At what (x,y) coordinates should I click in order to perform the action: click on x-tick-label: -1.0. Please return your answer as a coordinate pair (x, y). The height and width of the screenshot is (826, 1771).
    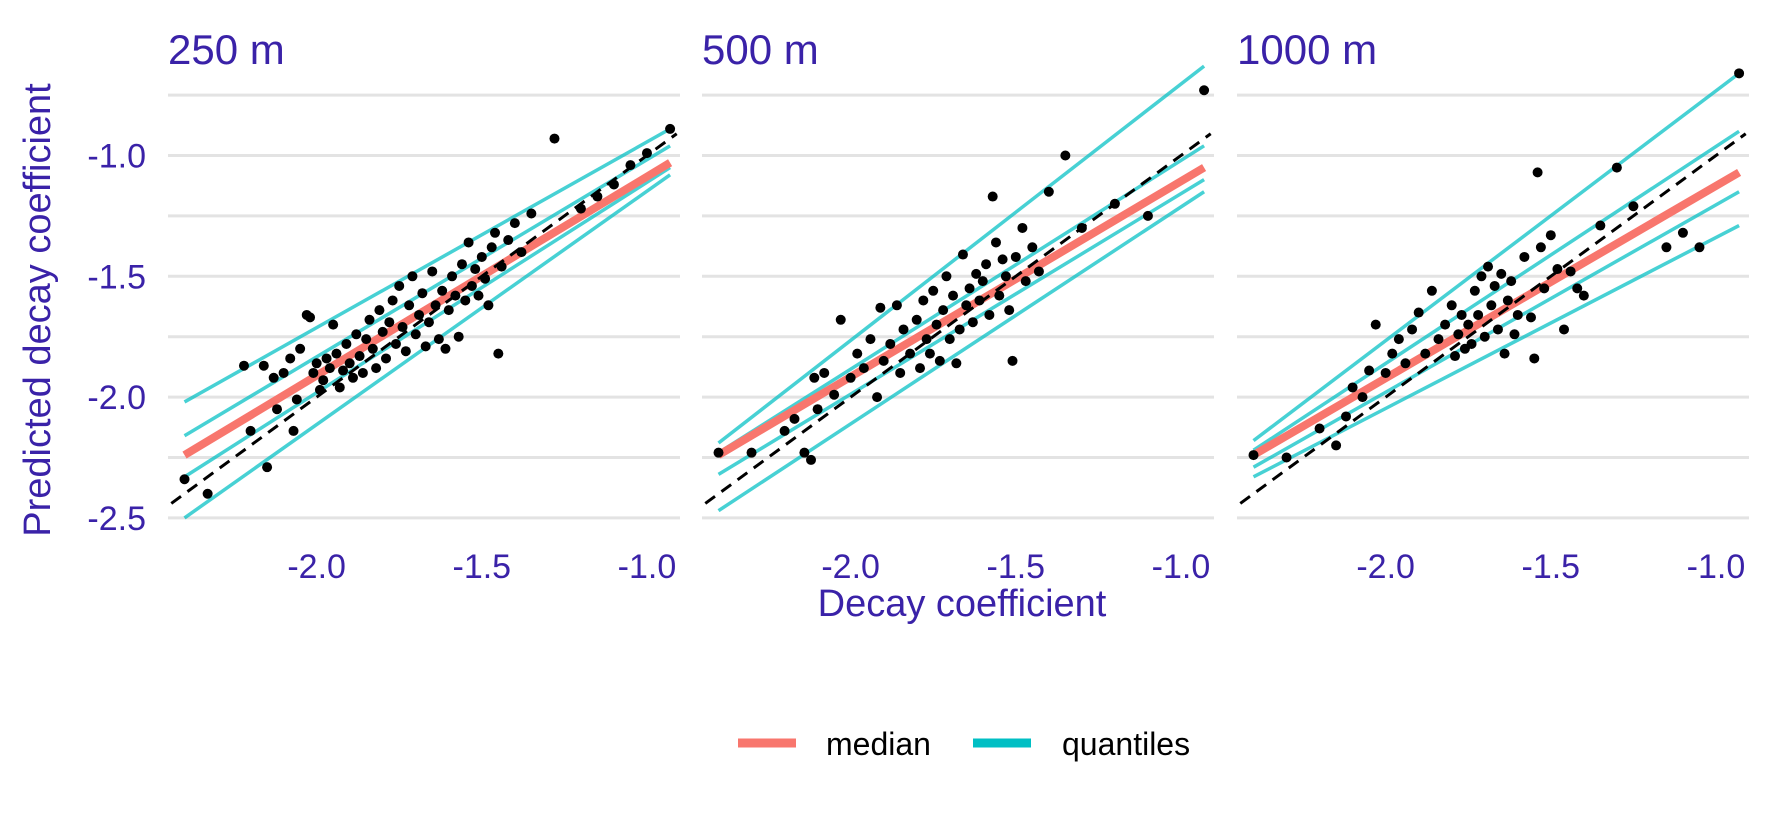
    Looking at the image, I should click on (1181, 567).